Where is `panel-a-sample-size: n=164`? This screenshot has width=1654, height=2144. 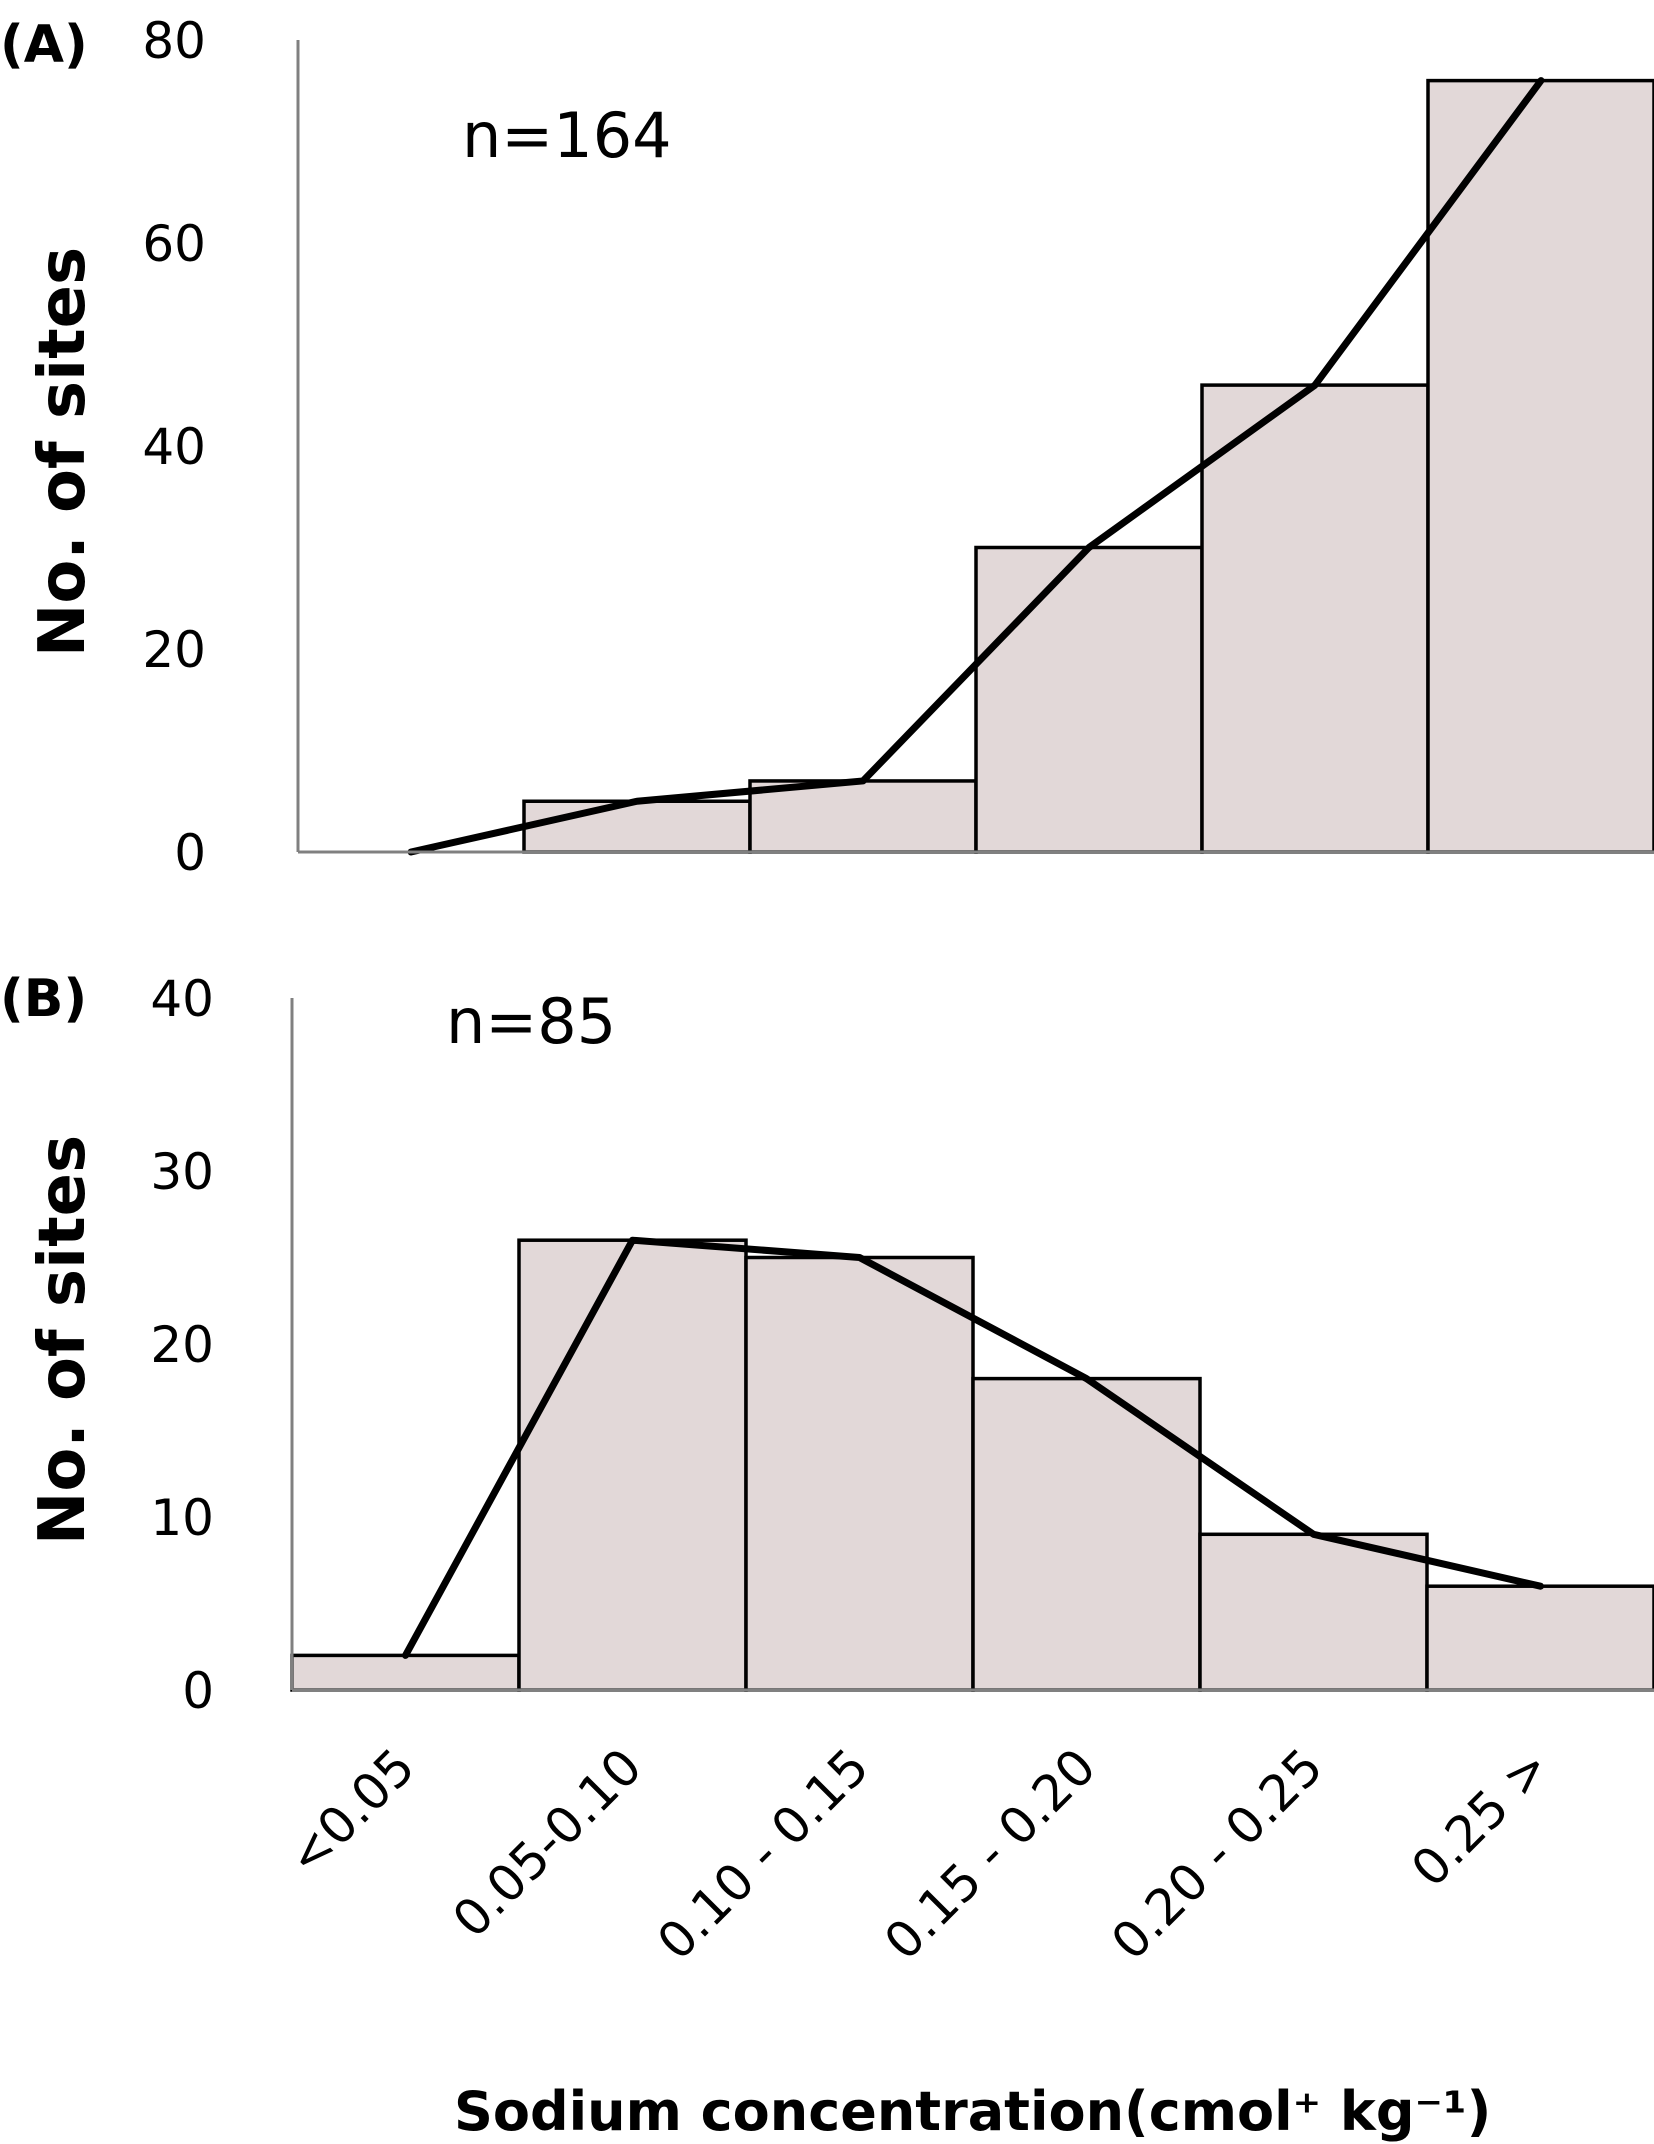 panel-a-sample-size: n=164 is located at coordinates (567, 135).